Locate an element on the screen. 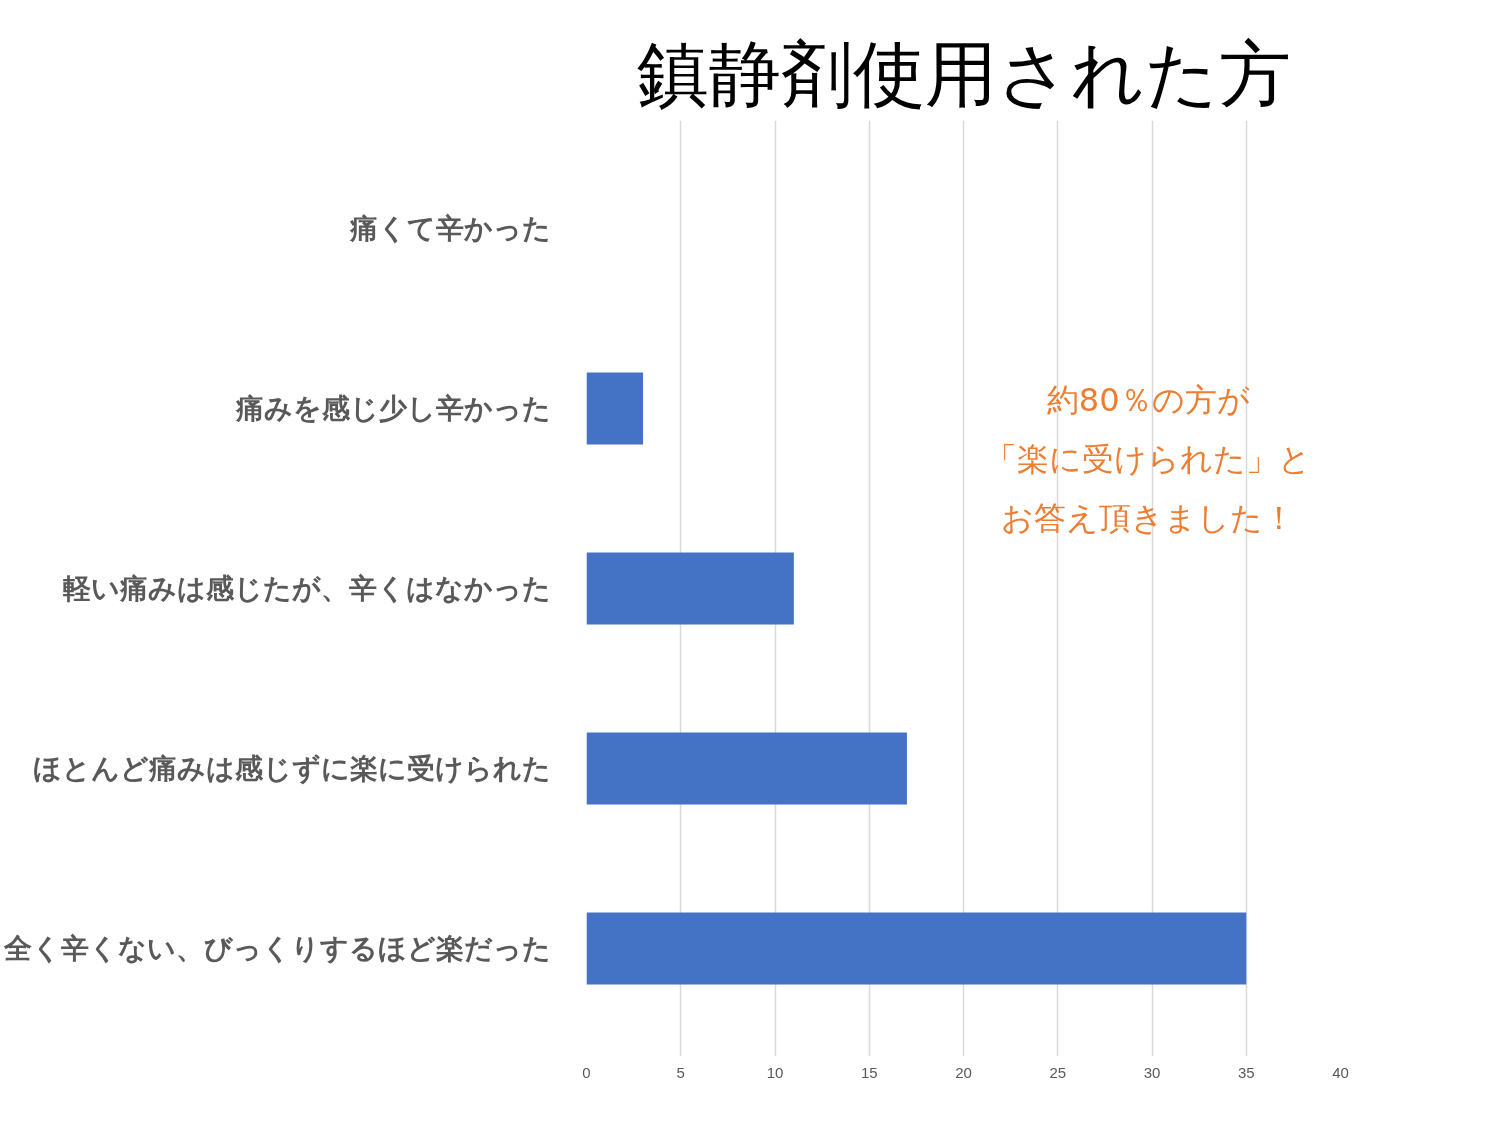 Image resolution: width=1500 pixels, height=1125 pixels. x-tick-label: 5 is located at coordinates (680, 1072).